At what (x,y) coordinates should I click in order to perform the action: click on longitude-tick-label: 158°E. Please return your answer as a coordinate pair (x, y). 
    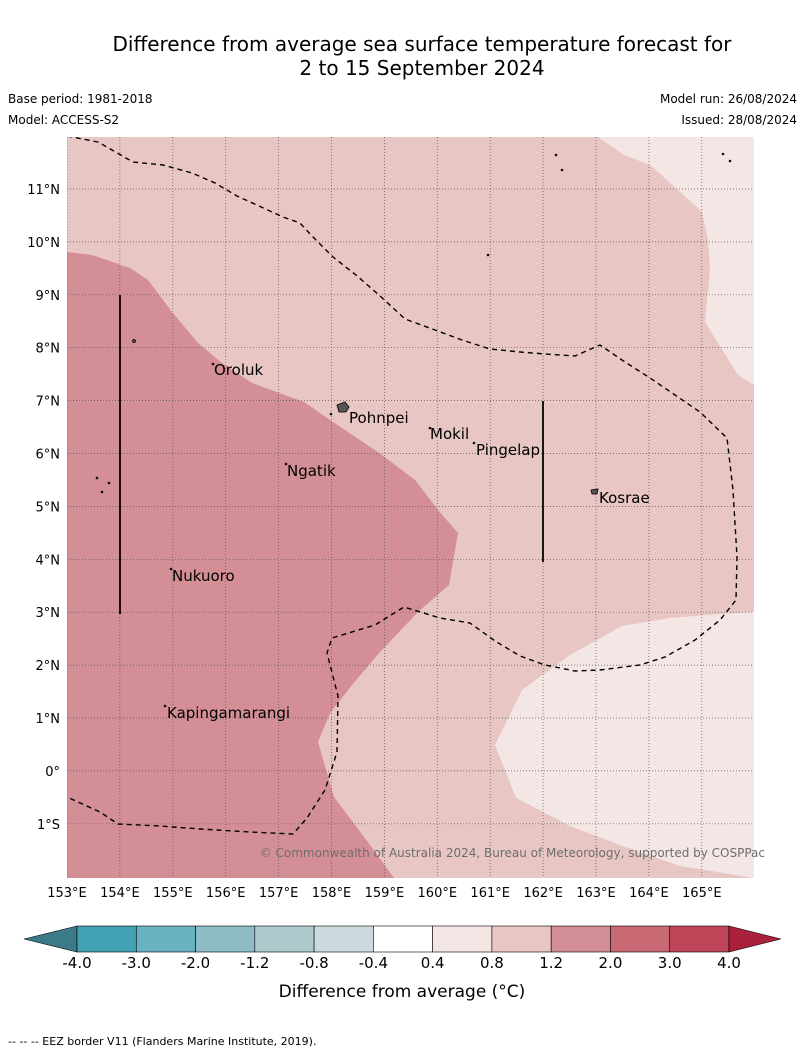
    Looking at the image, I should click on (332, 893).